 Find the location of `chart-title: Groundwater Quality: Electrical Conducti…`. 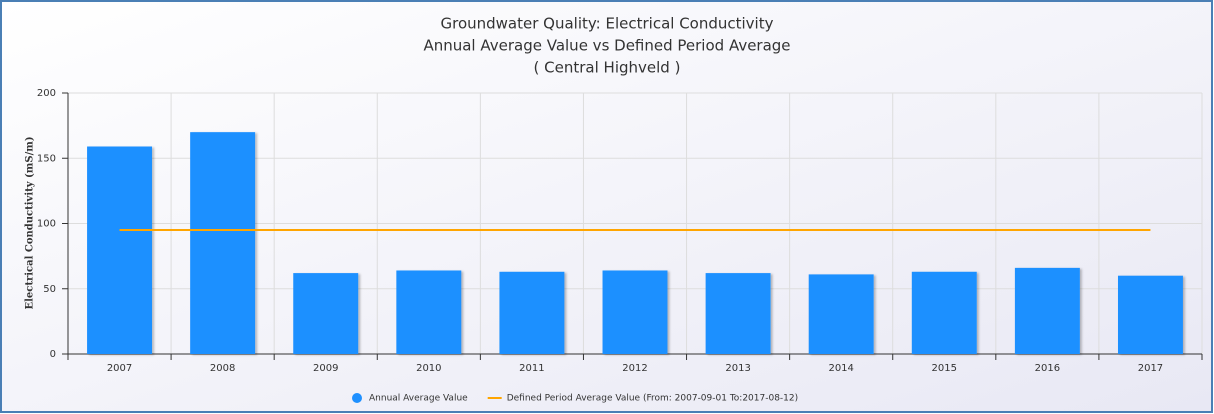

chart-title: Groundwater Quality: Electrical Conducti… is located at coordinates (606, 24).